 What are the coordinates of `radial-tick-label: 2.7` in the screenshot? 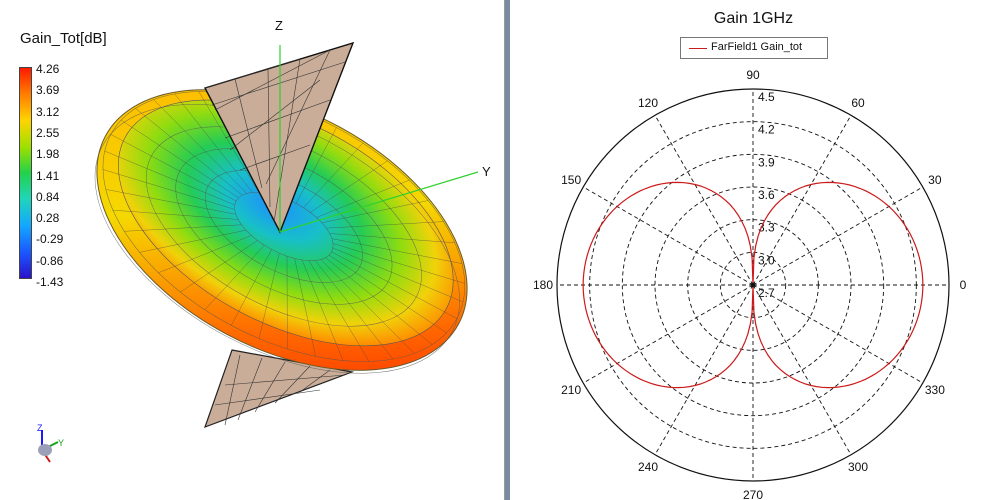 It's located at (766, 293).